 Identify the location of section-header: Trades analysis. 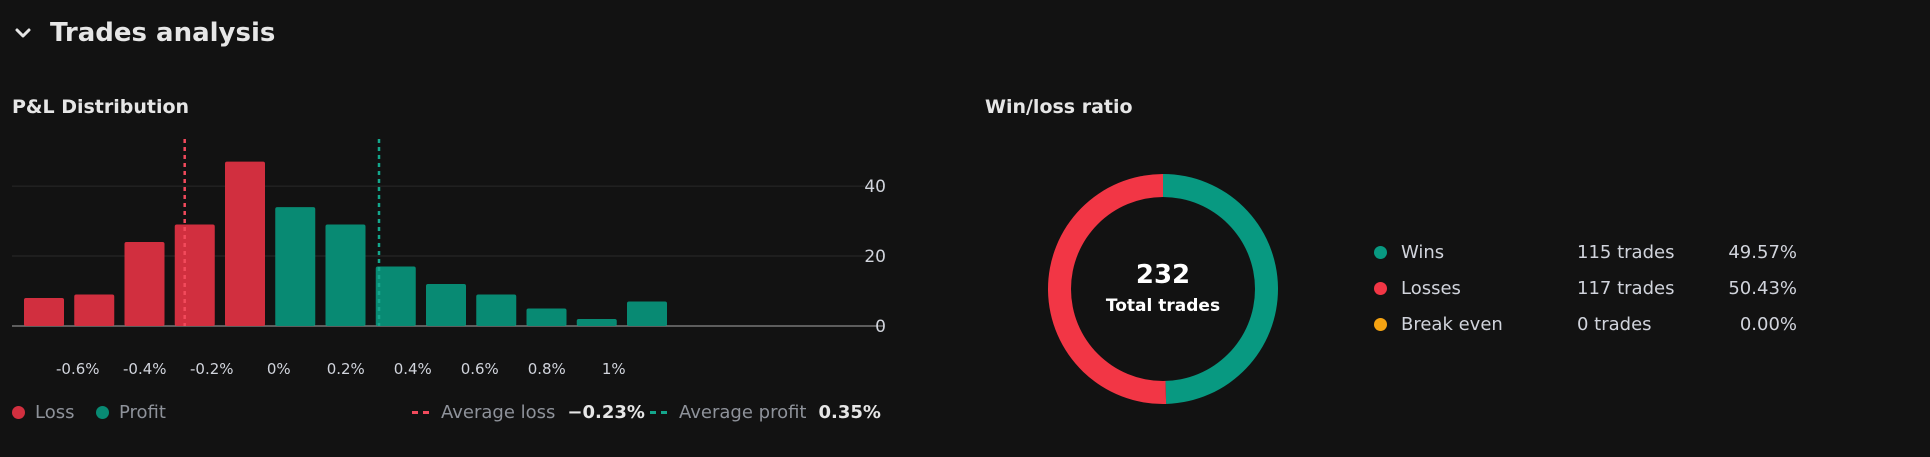
(143, 33).